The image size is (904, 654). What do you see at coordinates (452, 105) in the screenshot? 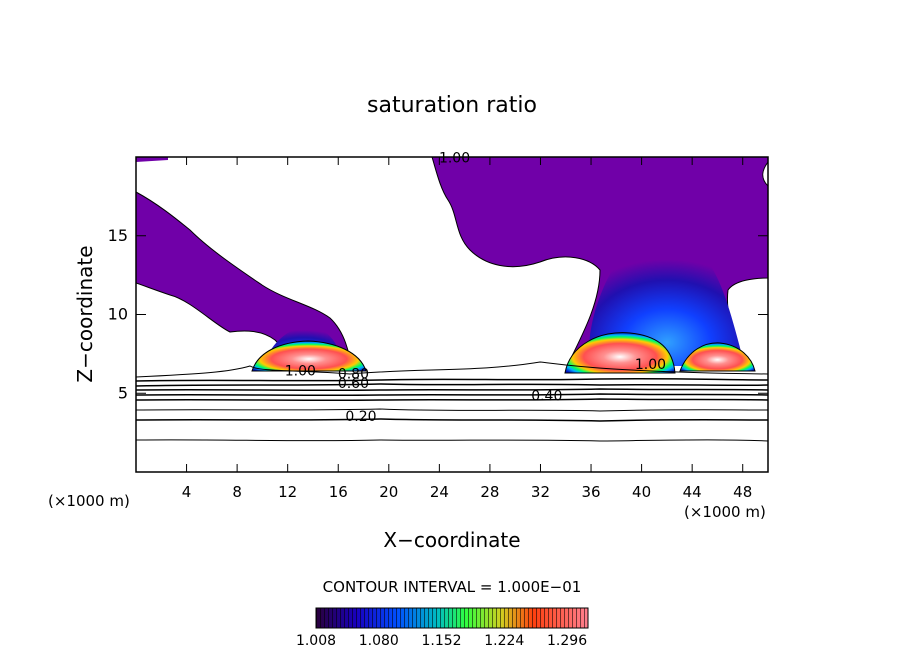
I see `chart-title: saturation ratio` at bounding box center [452, 105].